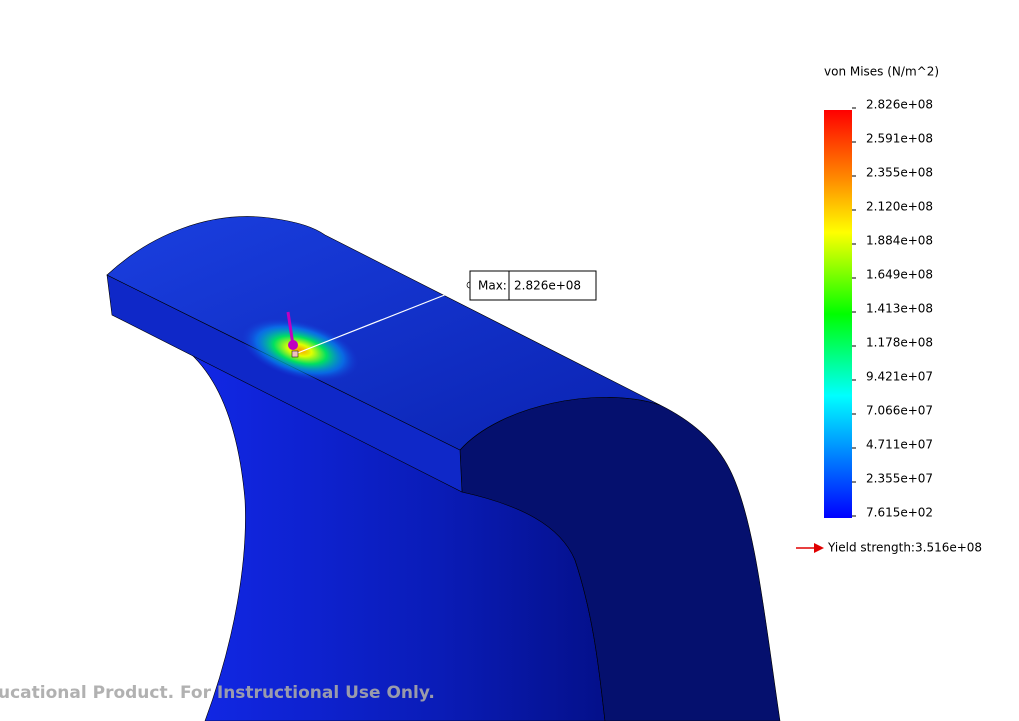  I want to click on probe-label: Max:, so click(492, 286).